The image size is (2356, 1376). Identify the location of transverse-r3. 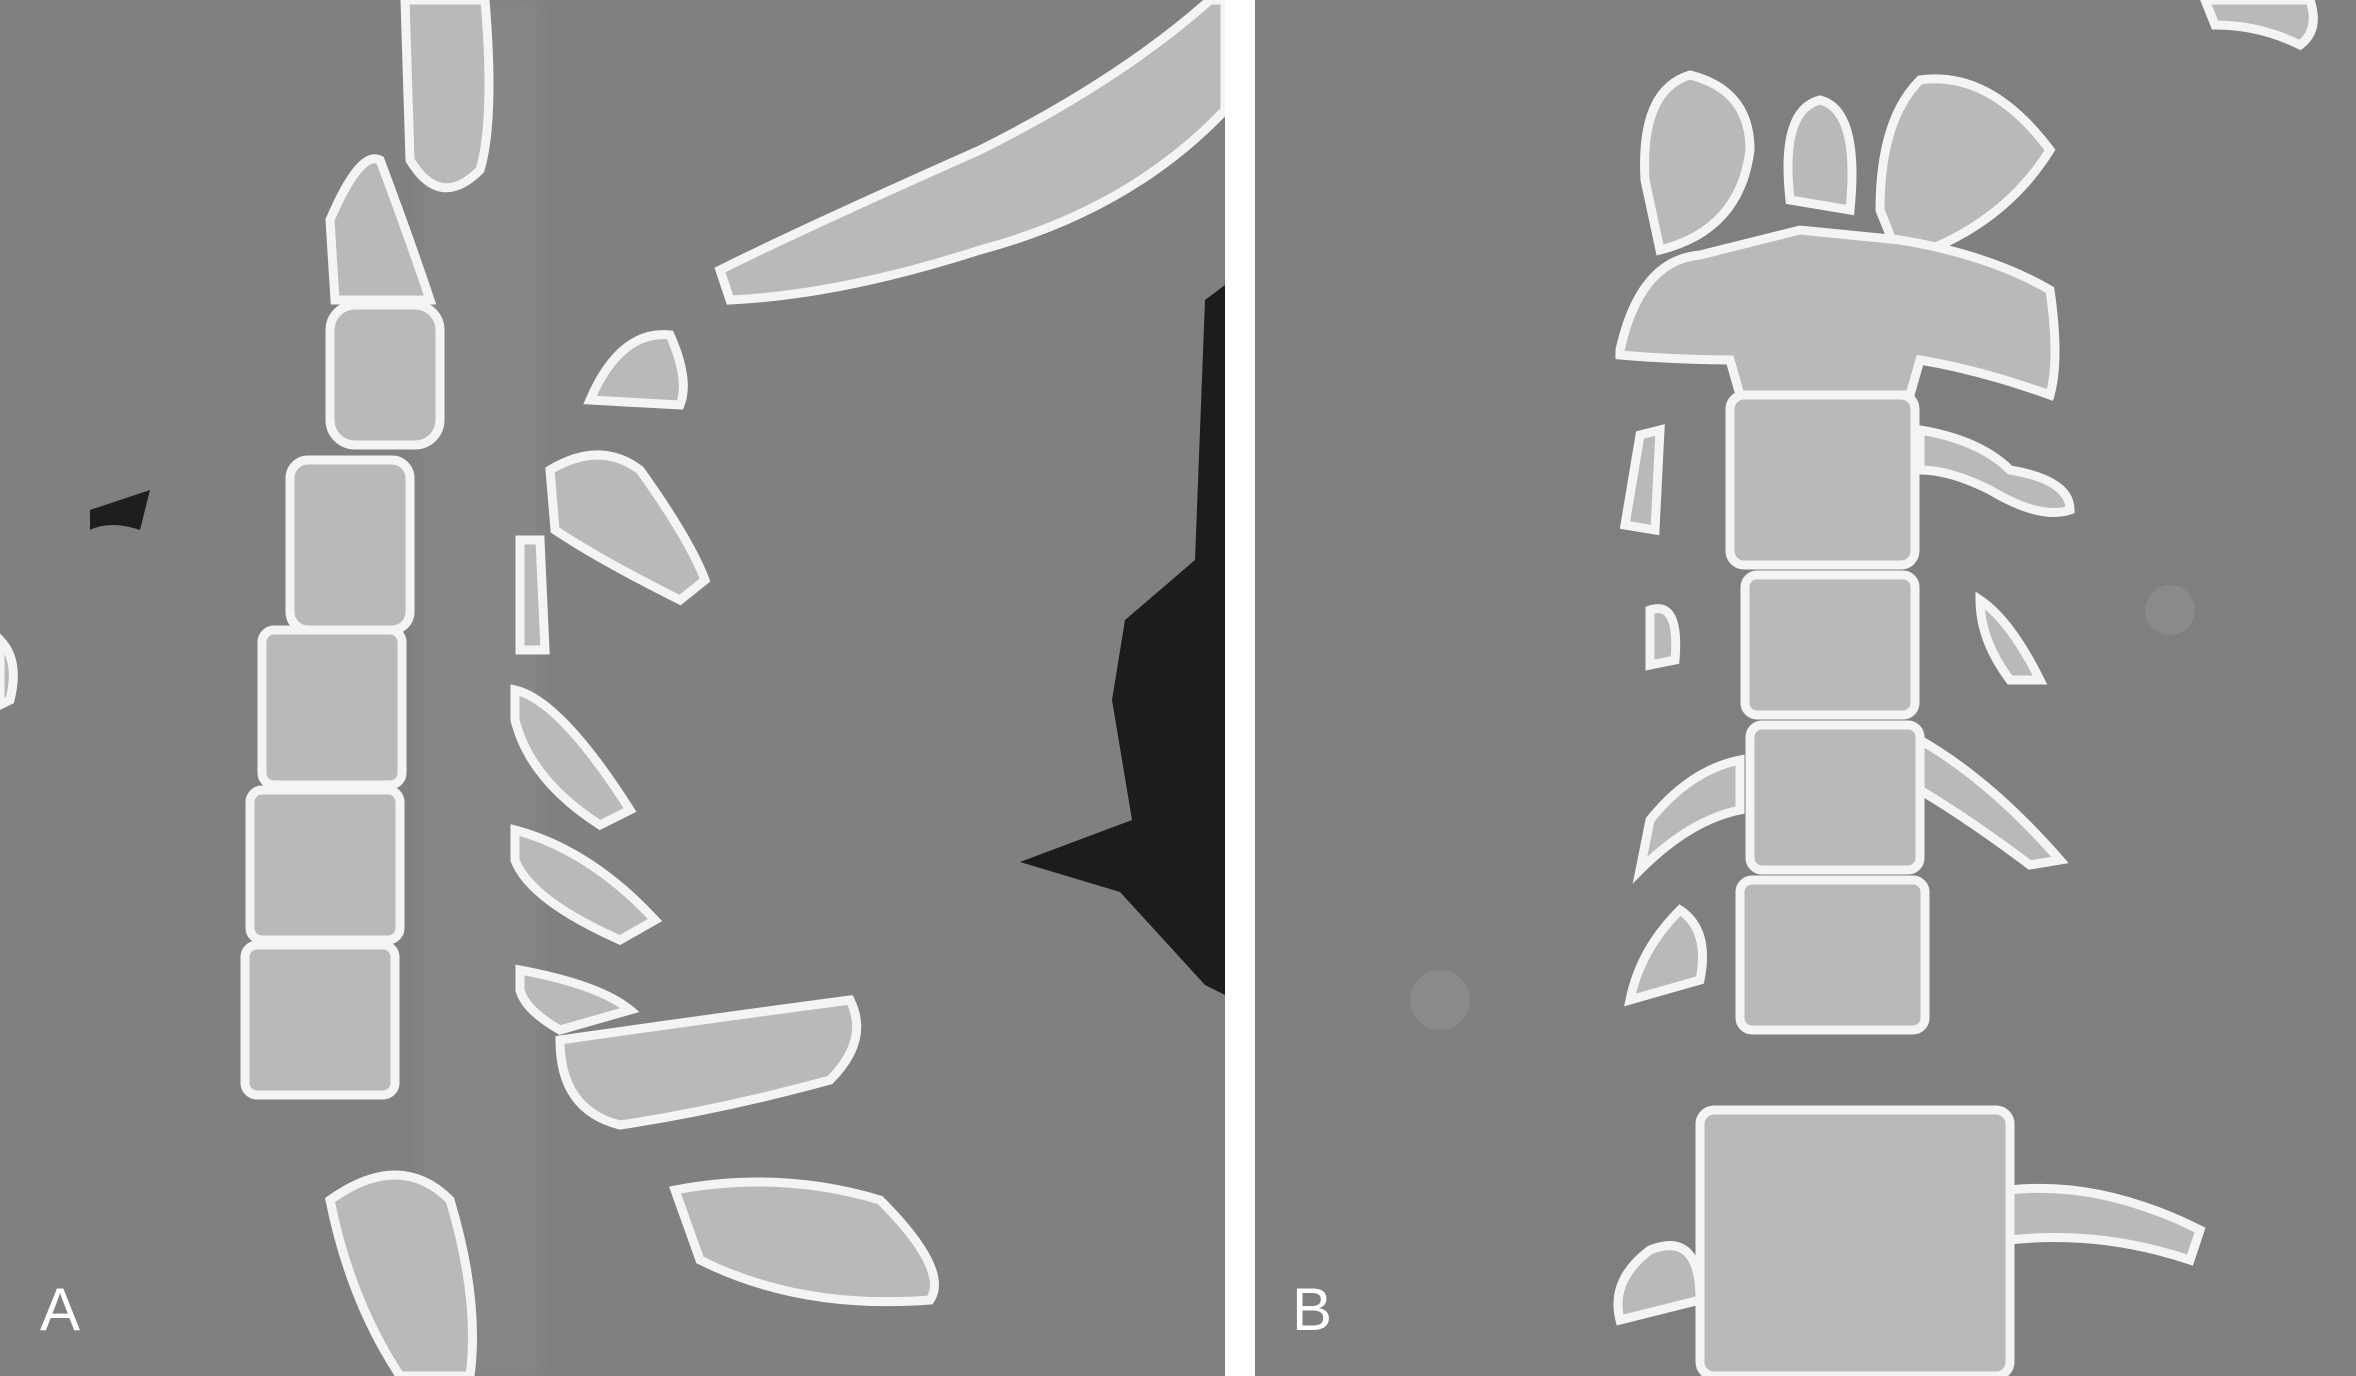
(1992, 801).